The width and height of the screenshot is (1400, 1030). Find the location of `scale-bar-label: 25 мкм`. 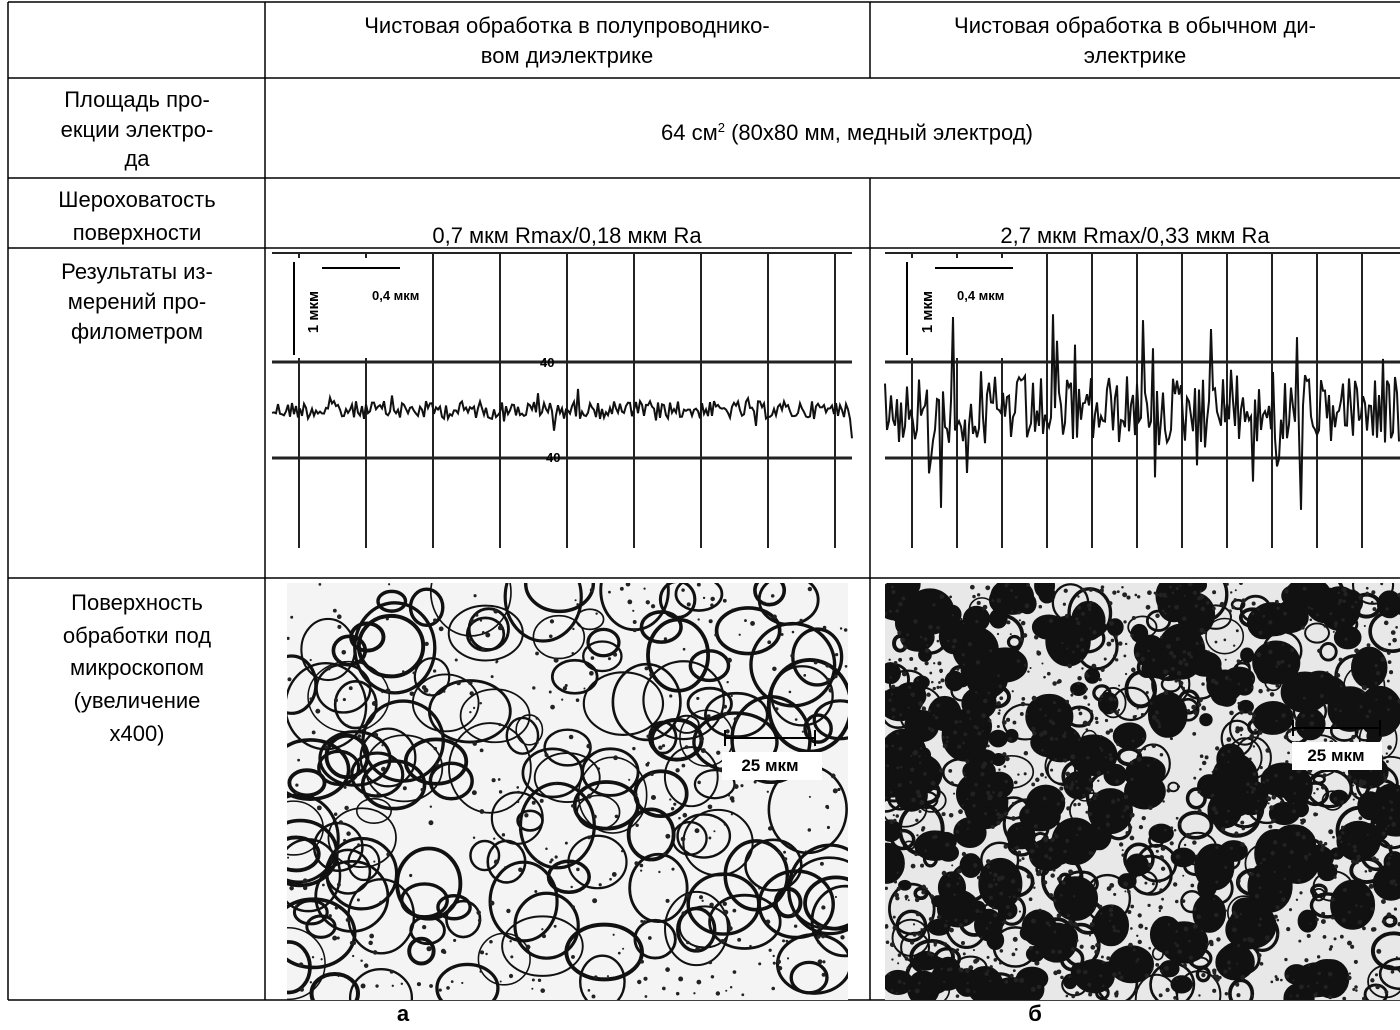

scale-bar-label: 25 мкм is located at coordinates (769, 765).